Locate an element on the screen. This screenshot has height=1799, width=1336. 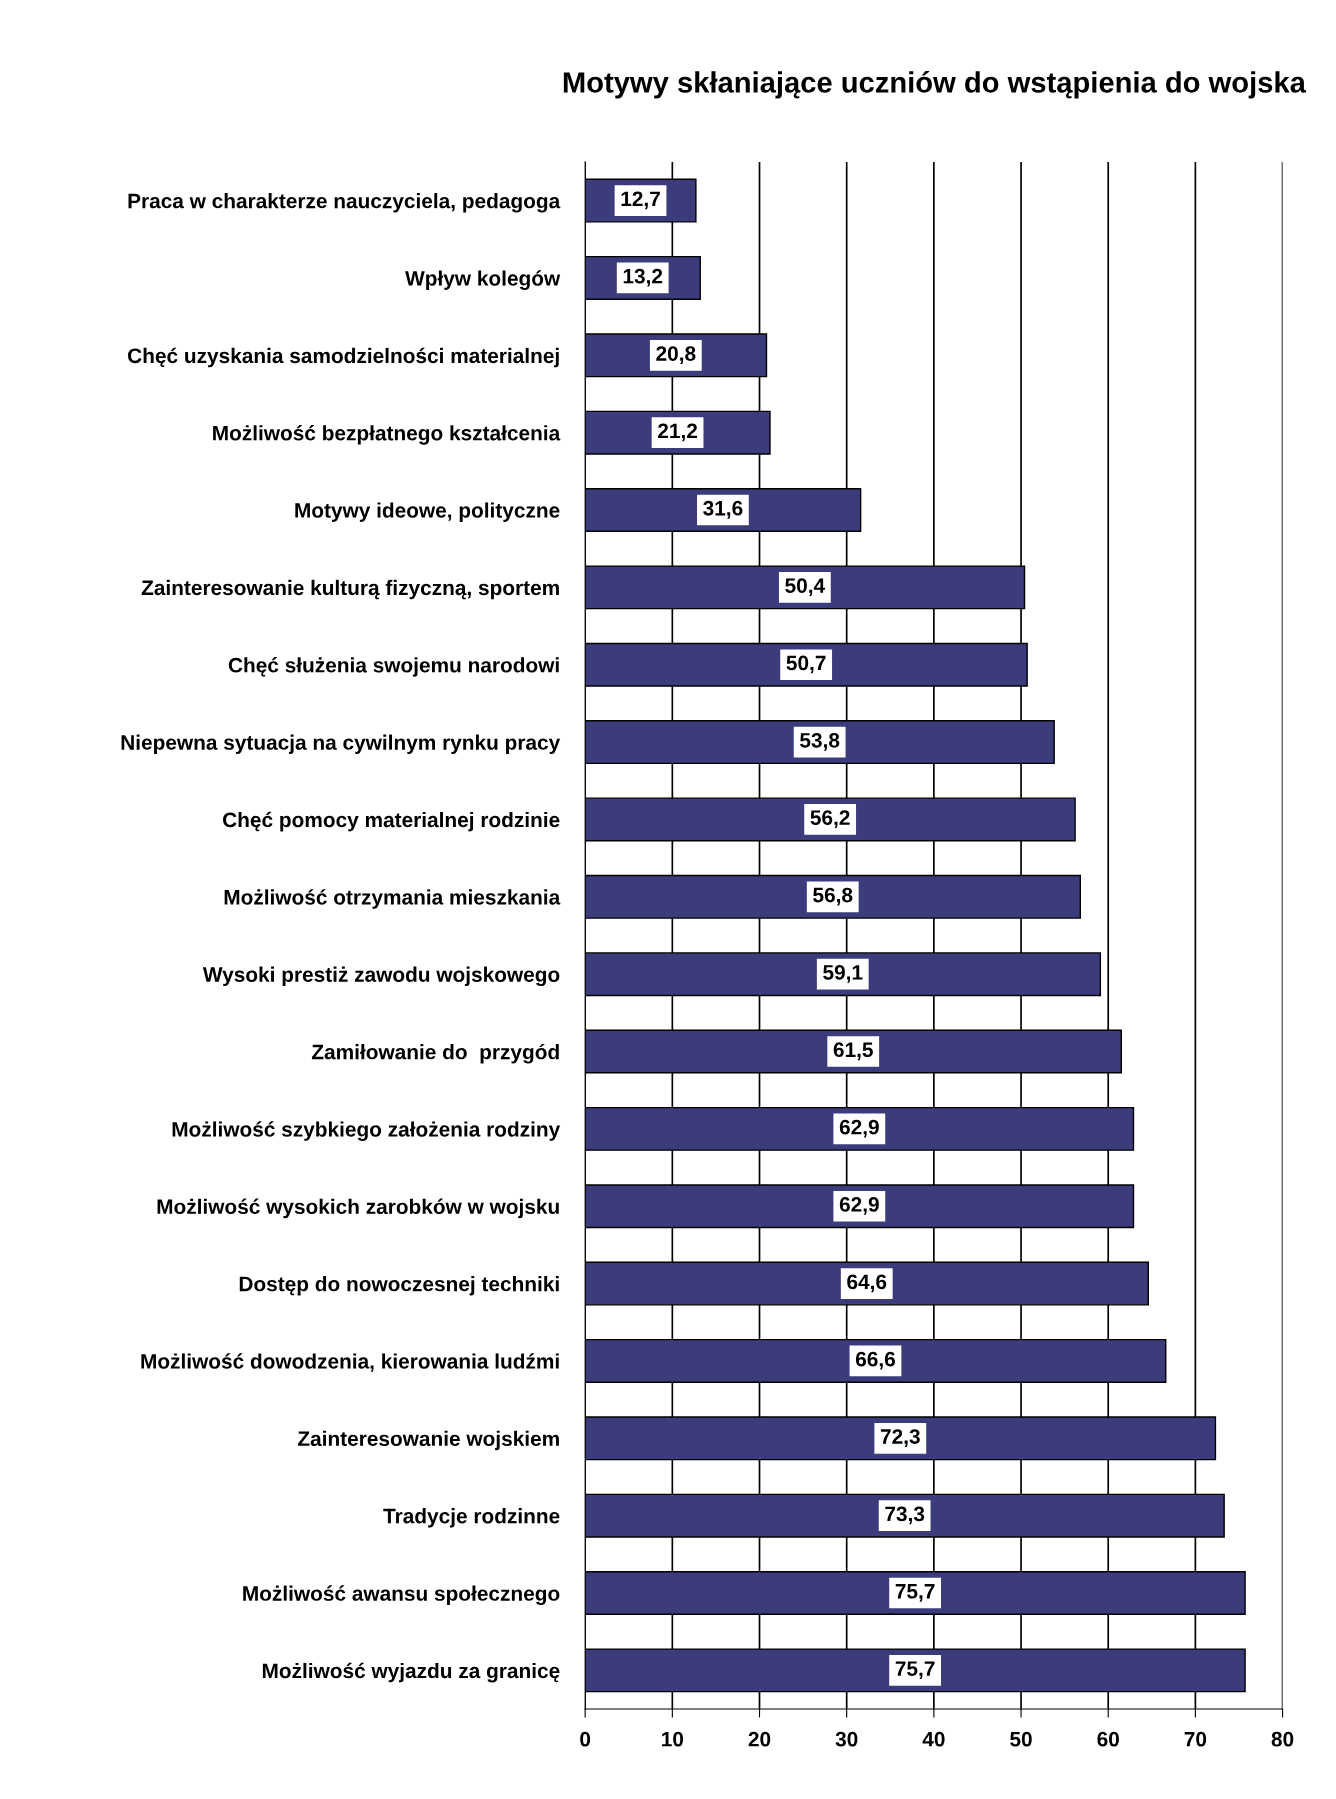
y-tick-label: Dostęp do nowoczesnej techniki is located at coordinates (399, 1286).